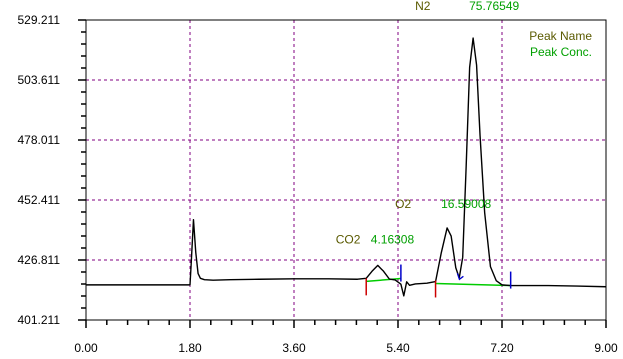 The image size is (623, 359). Describe the element at coordinates (403, 204) in the screenshot. I see `peak-name-label: O2` at that location.